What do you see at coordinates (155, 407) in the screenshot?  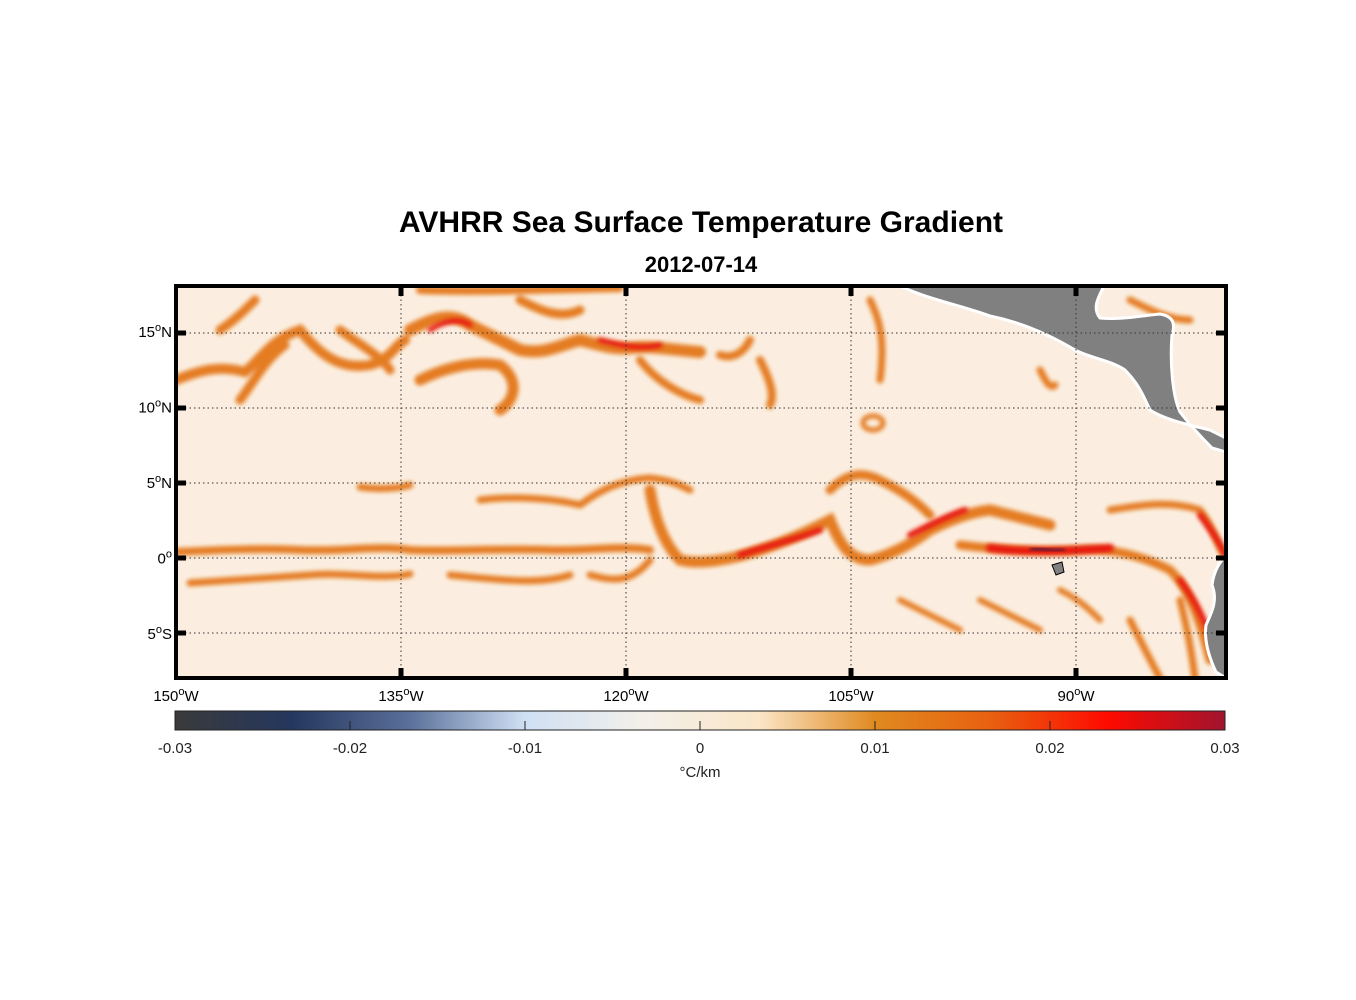 I see `y-tick-label: 10oN` at bounding box center [155, 407].